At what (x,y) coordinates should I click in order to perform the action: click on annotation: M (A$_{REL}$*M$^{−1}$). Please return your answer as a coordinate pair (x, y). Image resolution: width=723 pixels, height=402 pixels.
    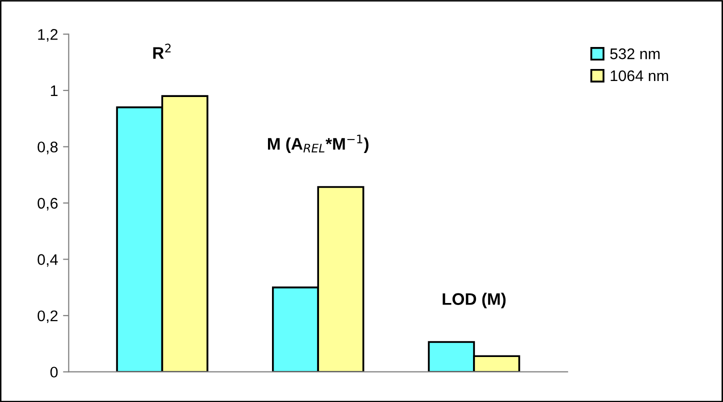
    Looking at the image, I should click on (318, 144).